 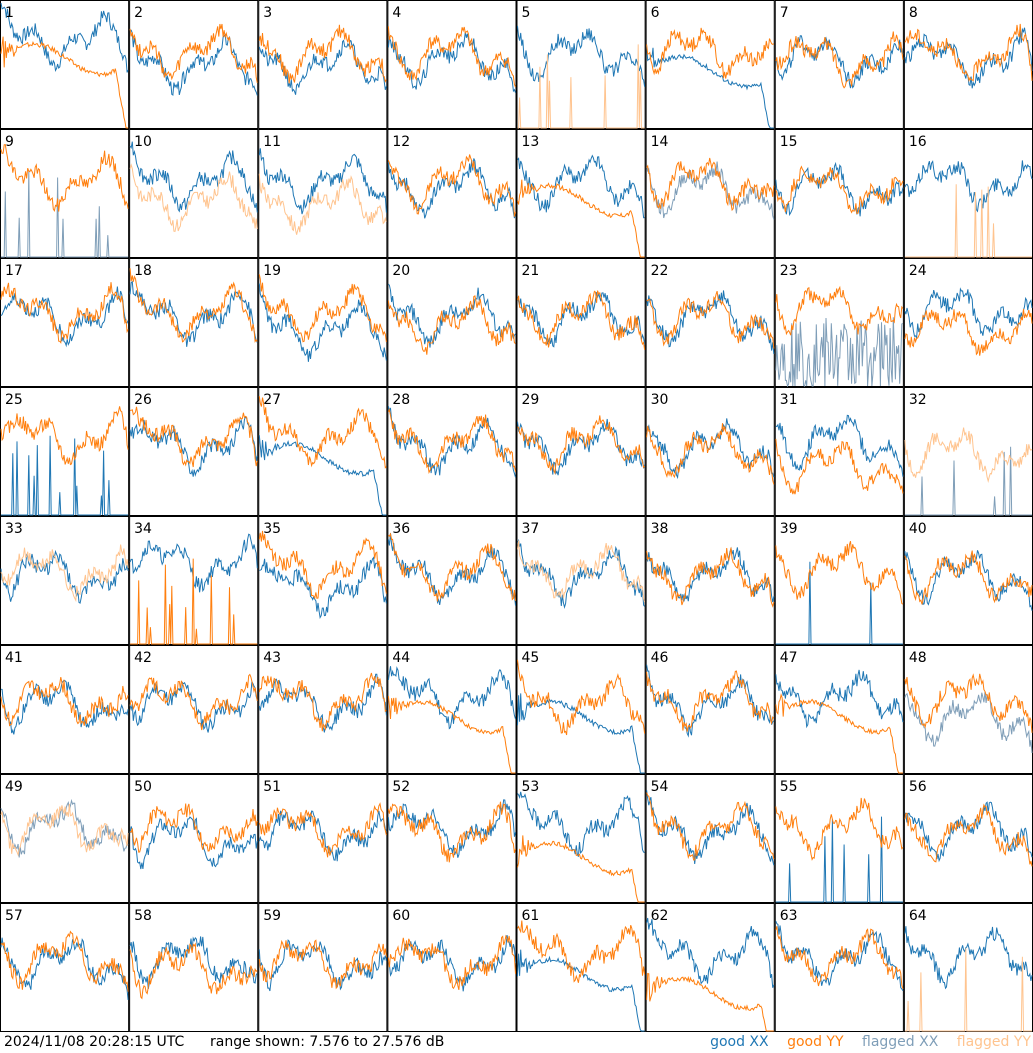 What do you see at coordinates (272, 400) in the screenshot?
I see `panel-label: 27` at bounding box center [272, 400].